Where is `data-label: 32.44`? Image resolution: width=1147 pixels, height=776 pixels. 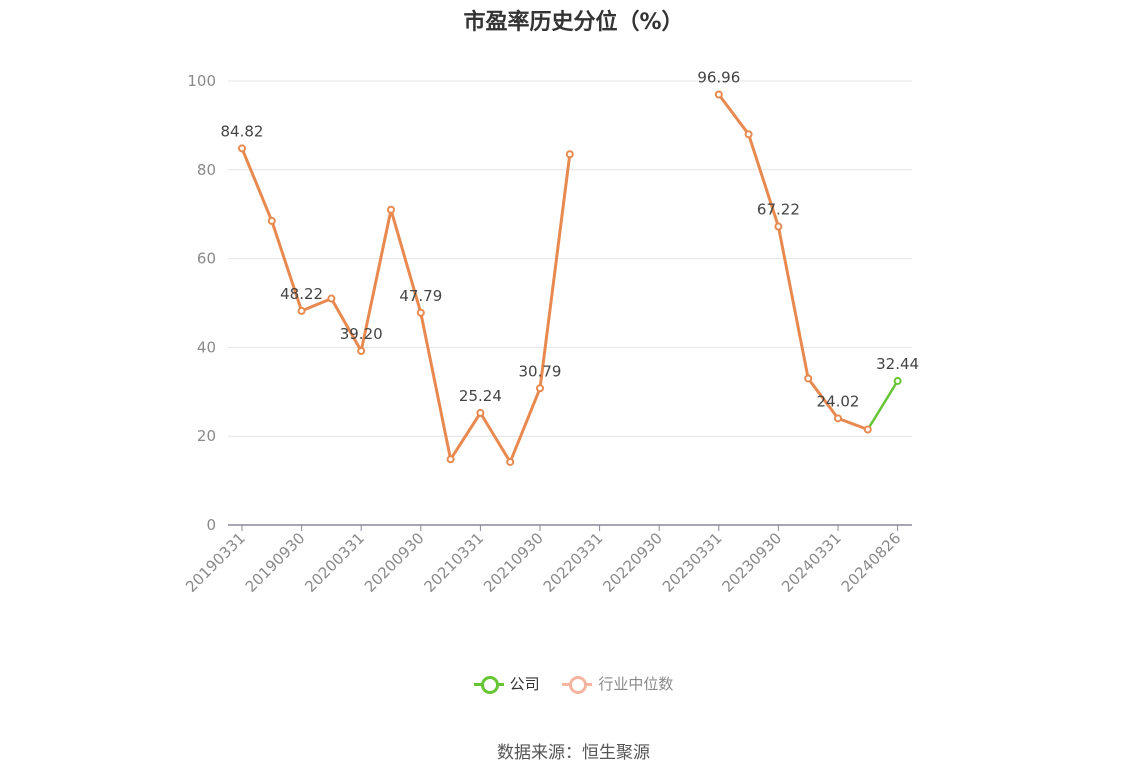 data-label: 32.44 is located at coordinates (897, 364).